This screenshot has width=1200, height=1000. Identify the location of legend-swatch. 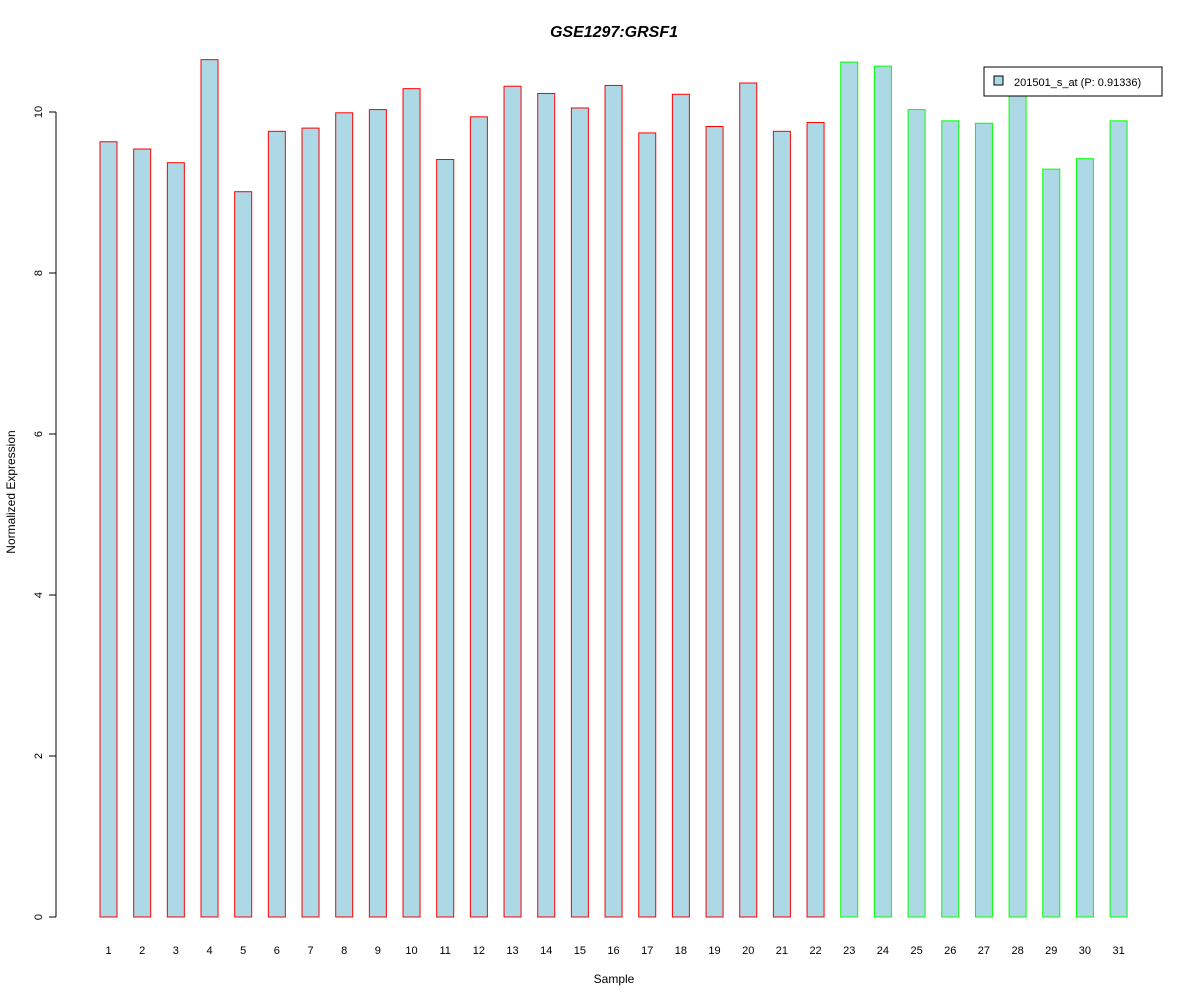
(998, 80).